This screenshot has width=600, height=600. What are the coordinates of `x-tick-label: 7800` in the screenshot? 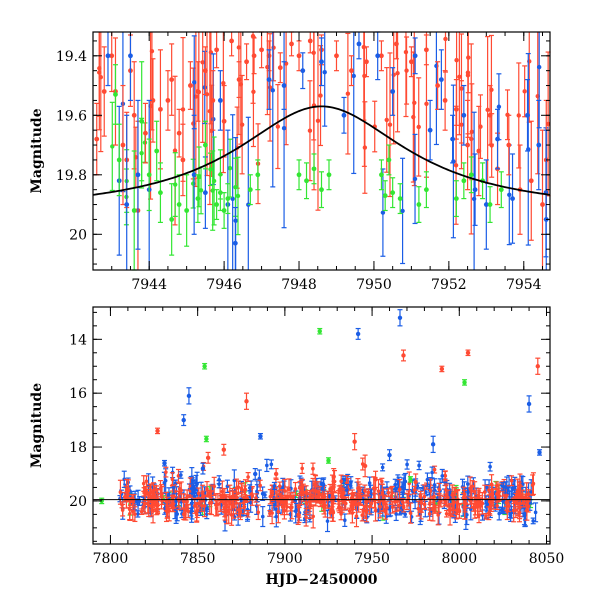 It's located at (111, 559).